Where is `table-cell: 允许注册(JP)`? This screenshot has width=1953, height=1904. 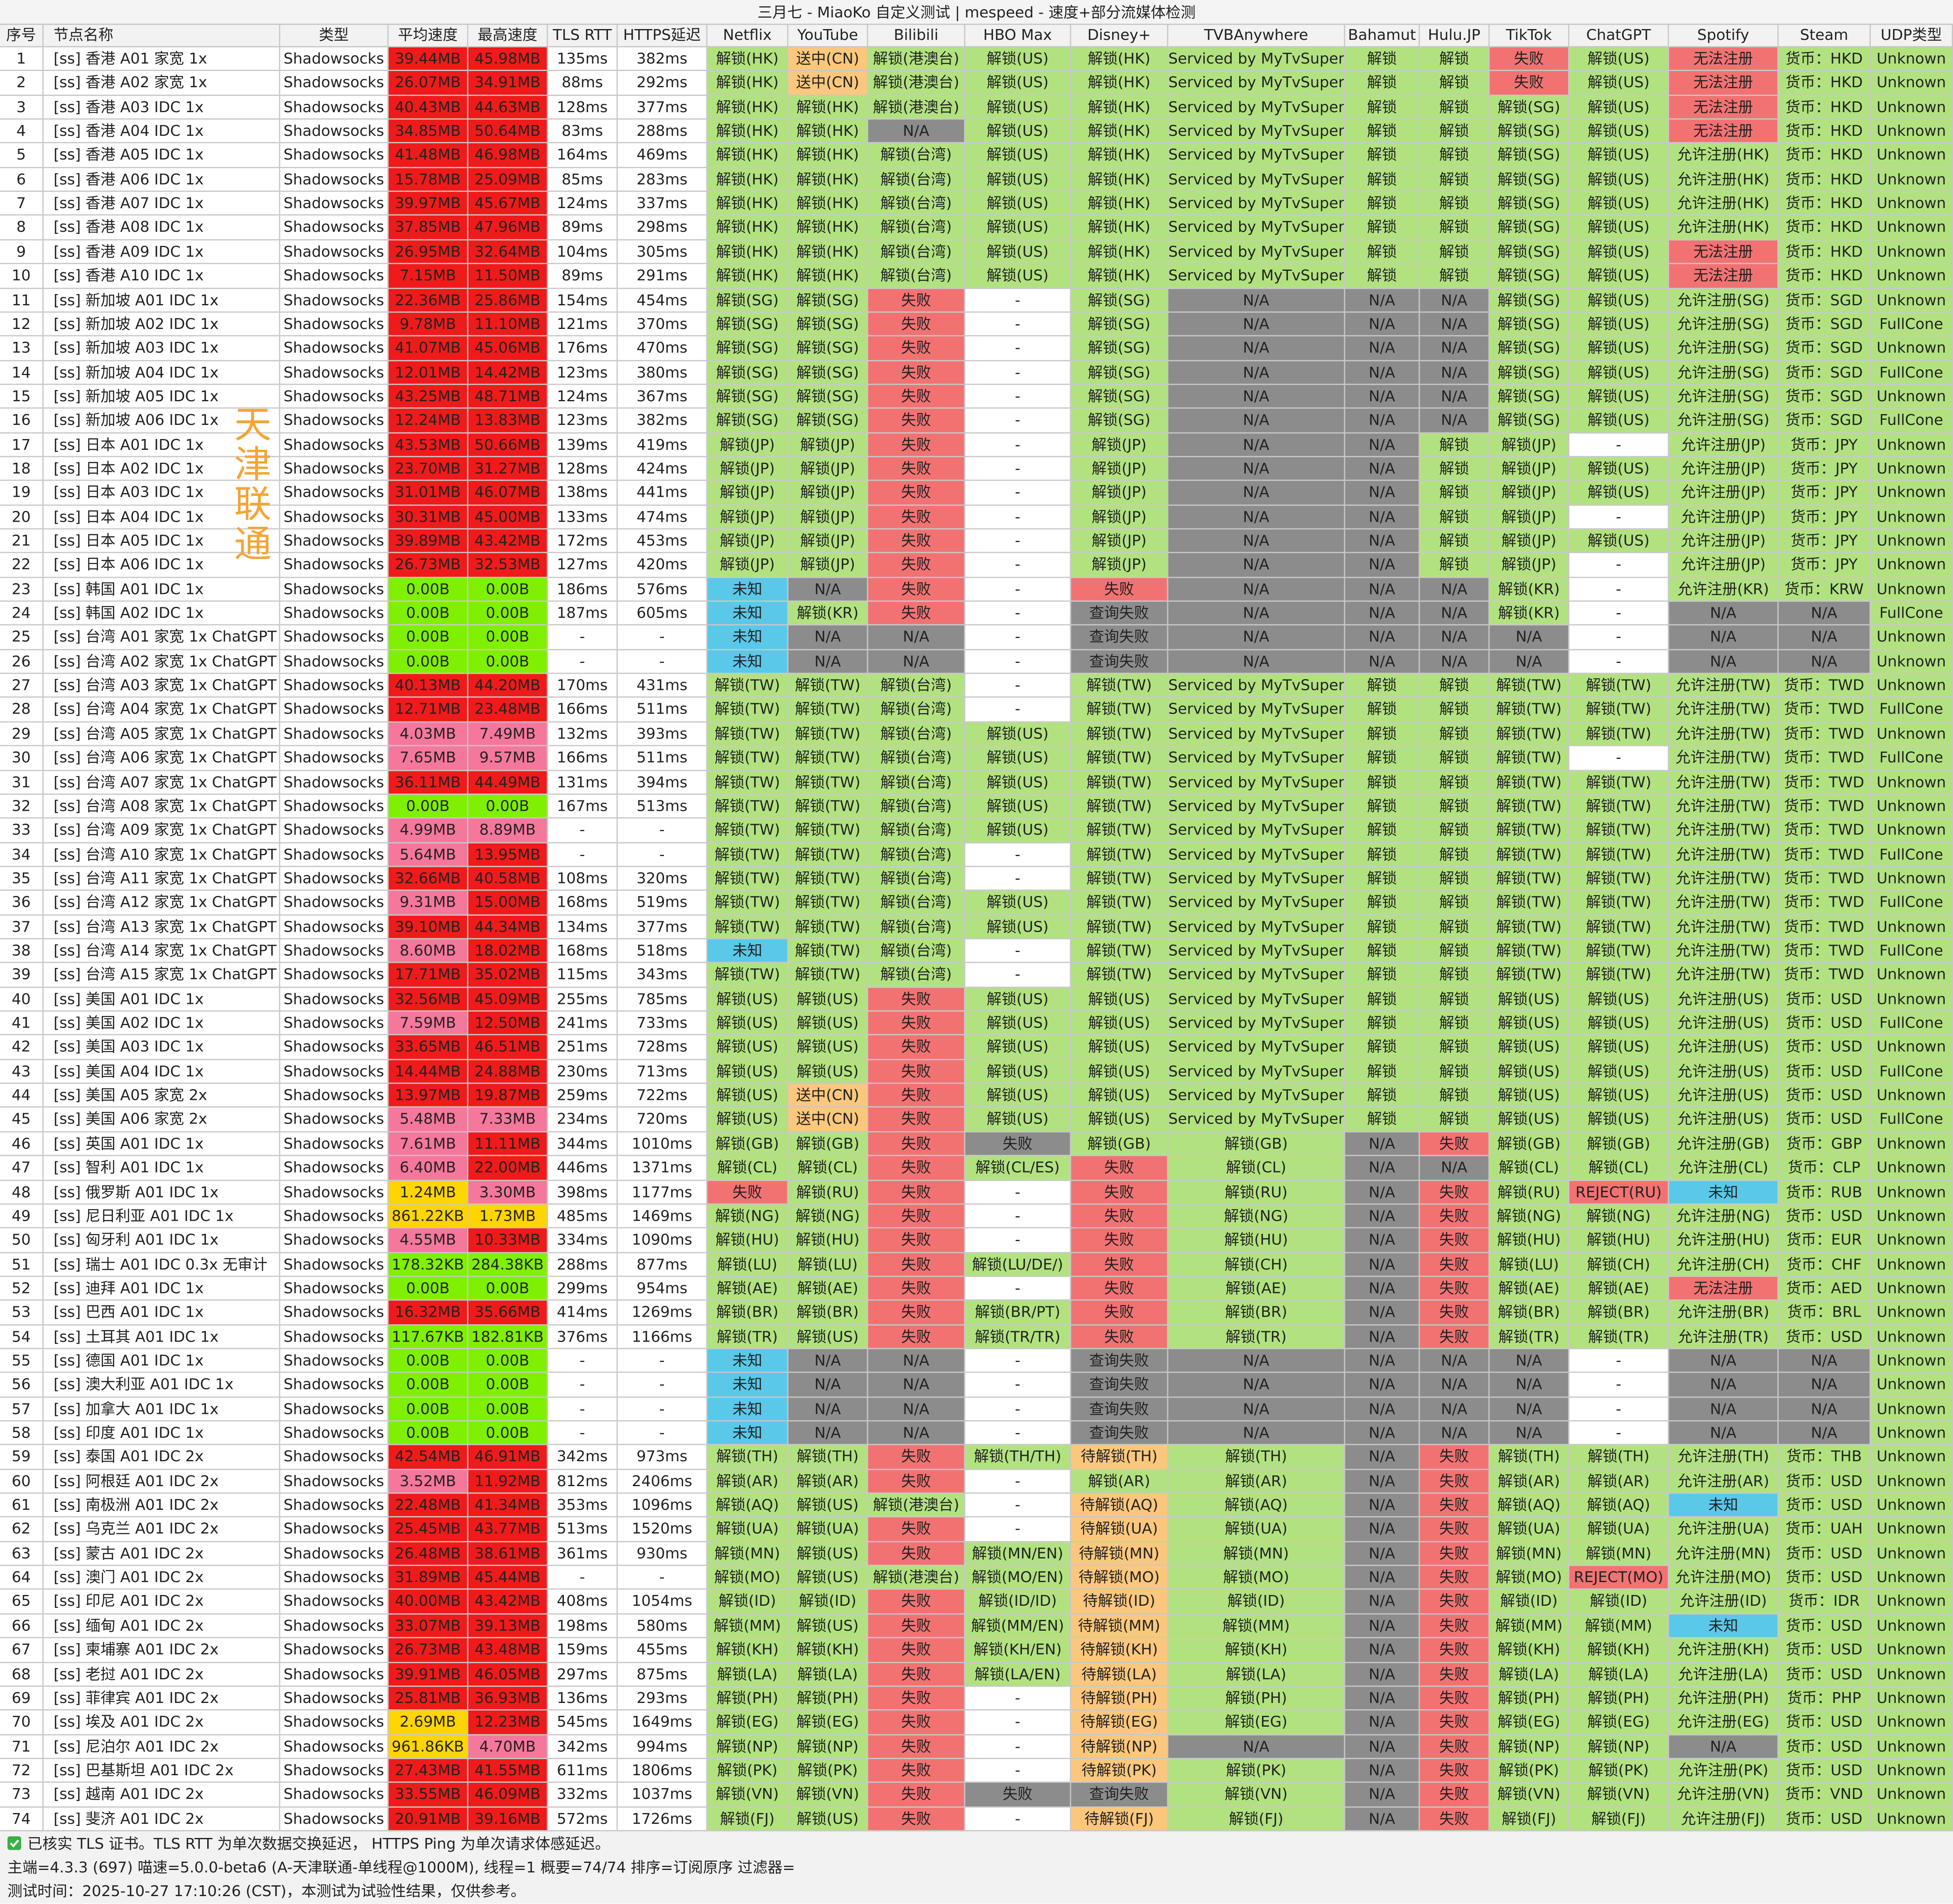 table-cell: 允许注册(JP) is located at coordinates (1724, 493).